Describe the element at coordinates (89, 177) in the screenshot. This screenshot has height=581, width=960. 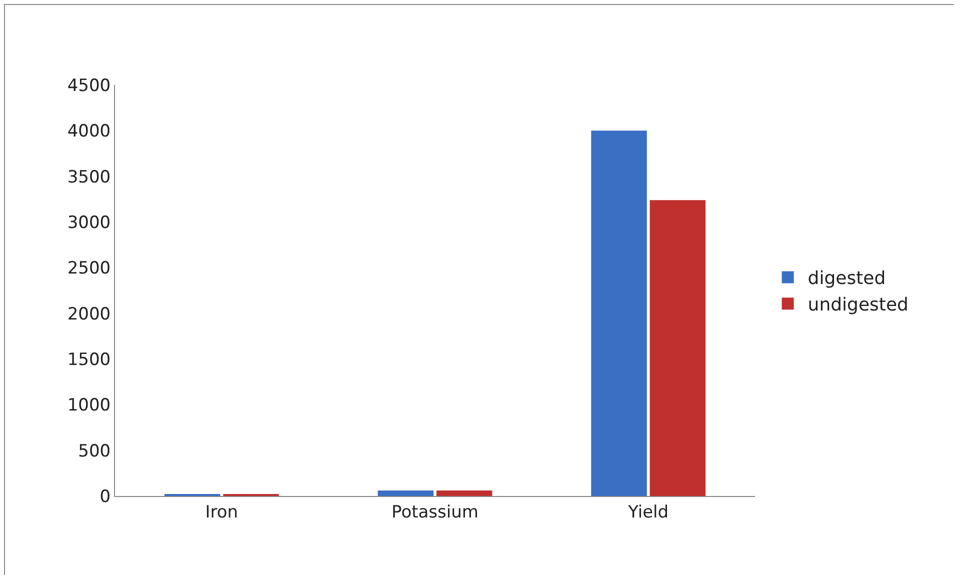
I see `y-tick-label: 3500` at that location.